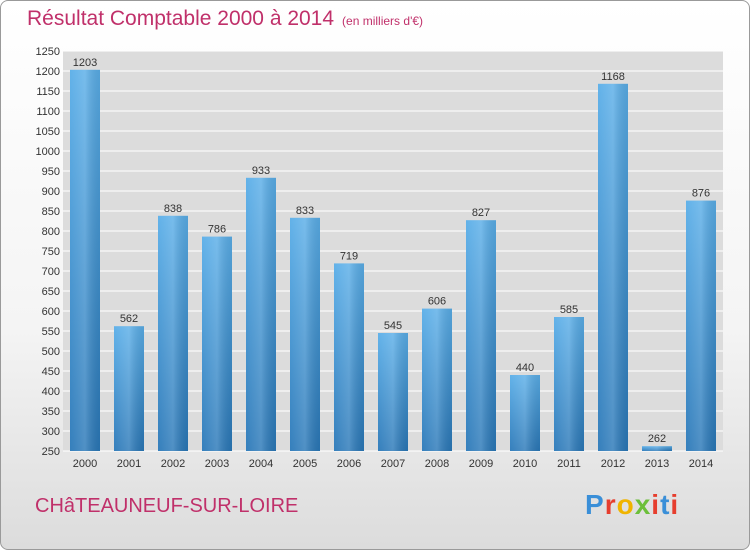  Describe the element at coordinates (569, 464) in the screenshot. I see `x-tick-label: 2011` at that location.